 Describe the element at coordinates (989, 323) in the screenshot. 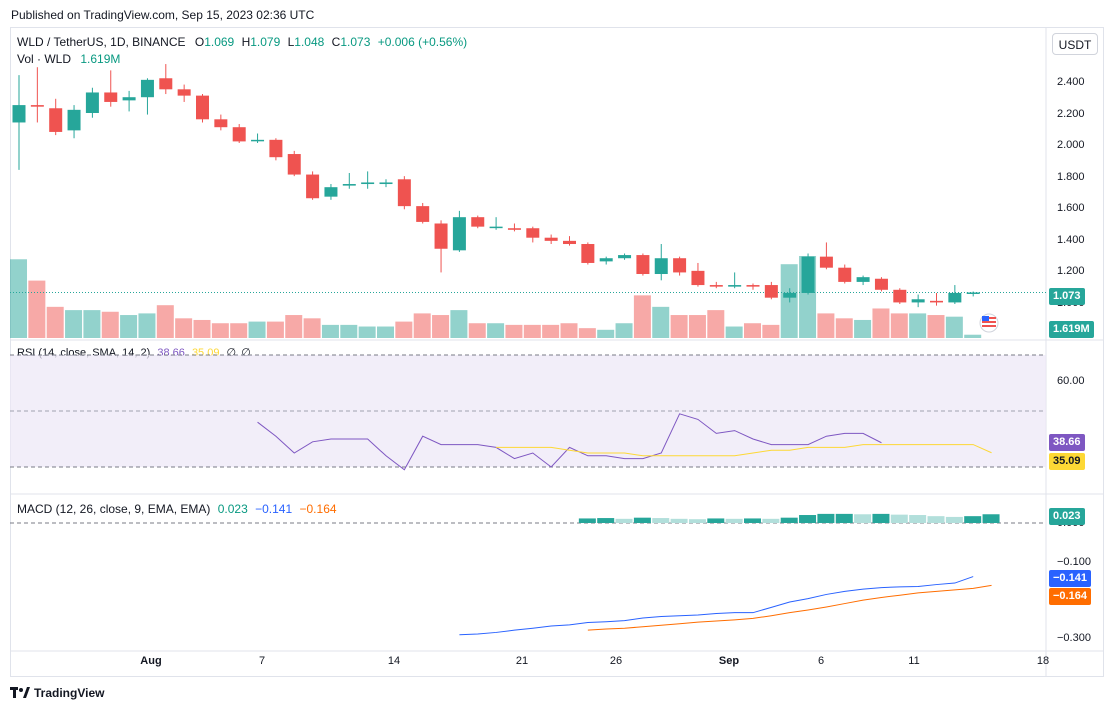

I see `us-flag-icon` at that location.